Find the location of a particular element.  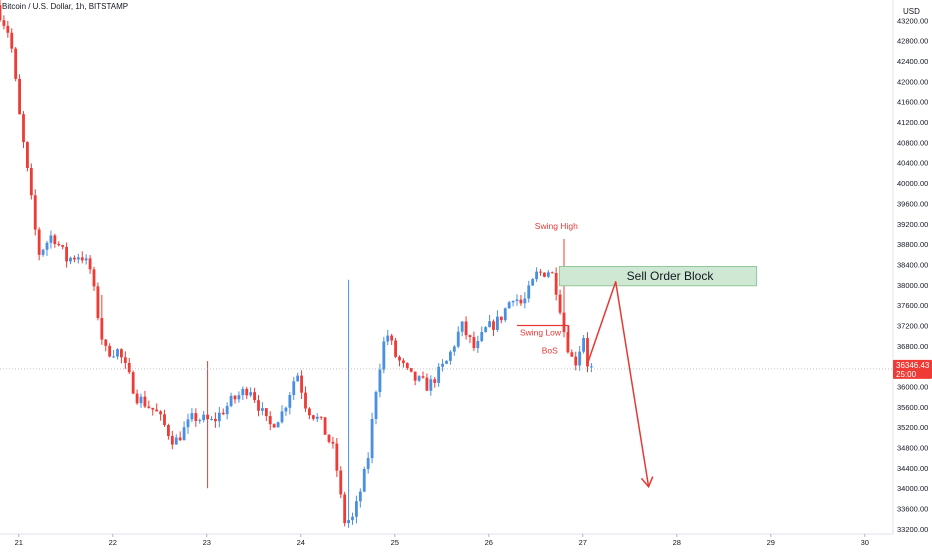

time-tick-label: 22 is located at coordinates (113, 542).